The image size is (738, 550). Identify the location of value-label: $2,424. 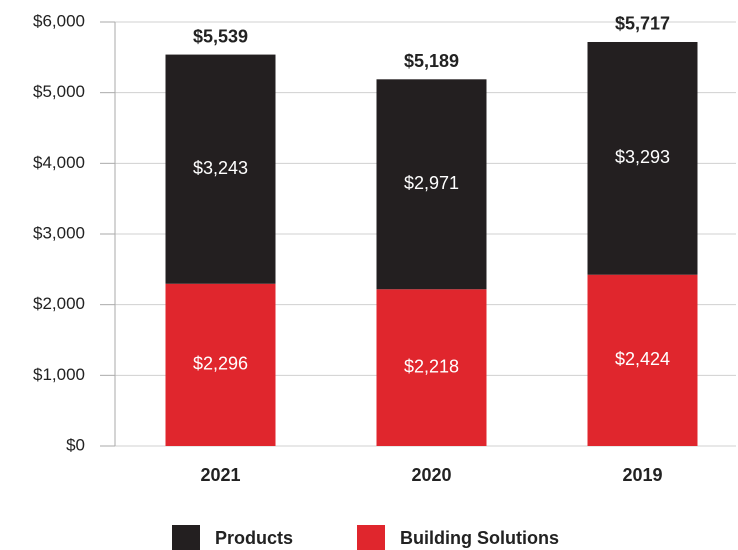
(642, 359).